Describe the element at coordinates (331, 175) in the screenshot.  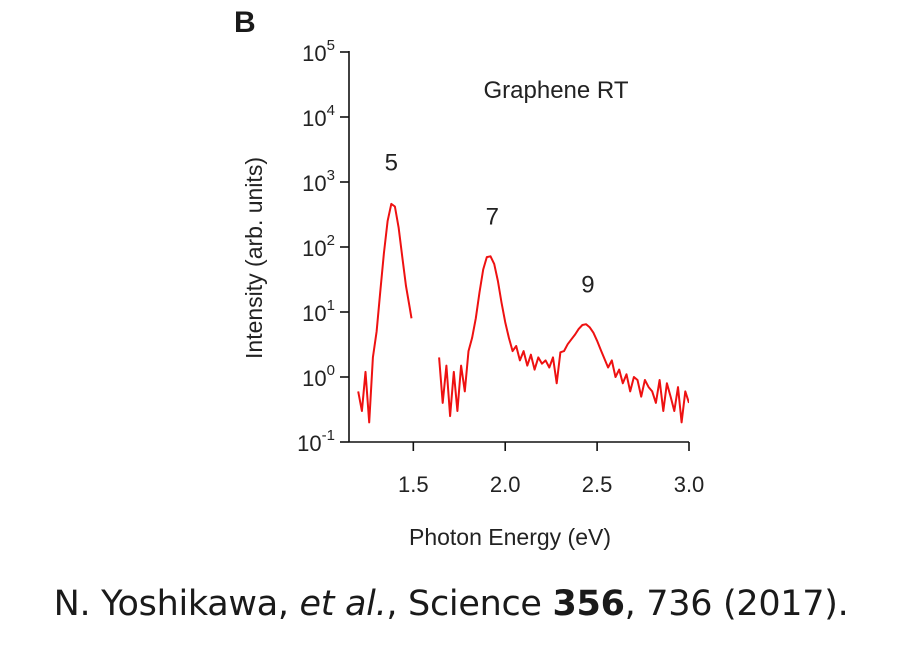
I see `y-tick-exponent: 3` at that location.